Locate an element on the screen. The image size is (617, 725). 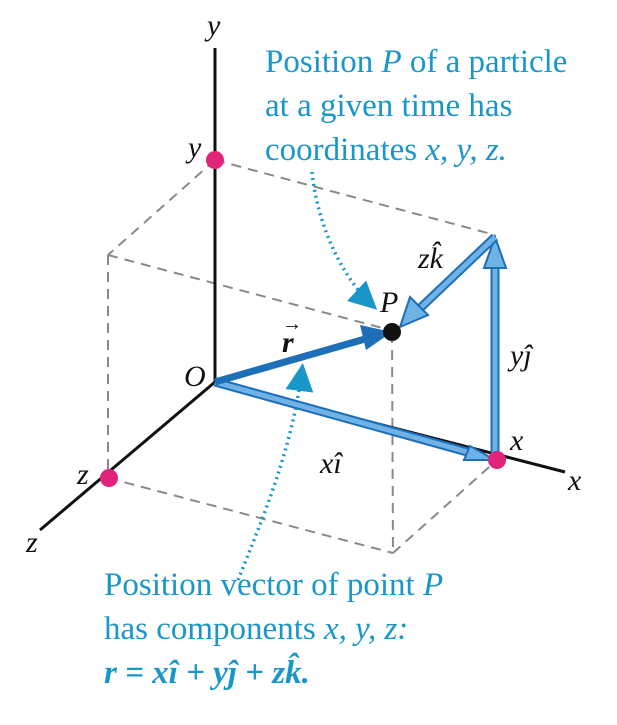
origin-label: O is located at coordinates (195, 376).